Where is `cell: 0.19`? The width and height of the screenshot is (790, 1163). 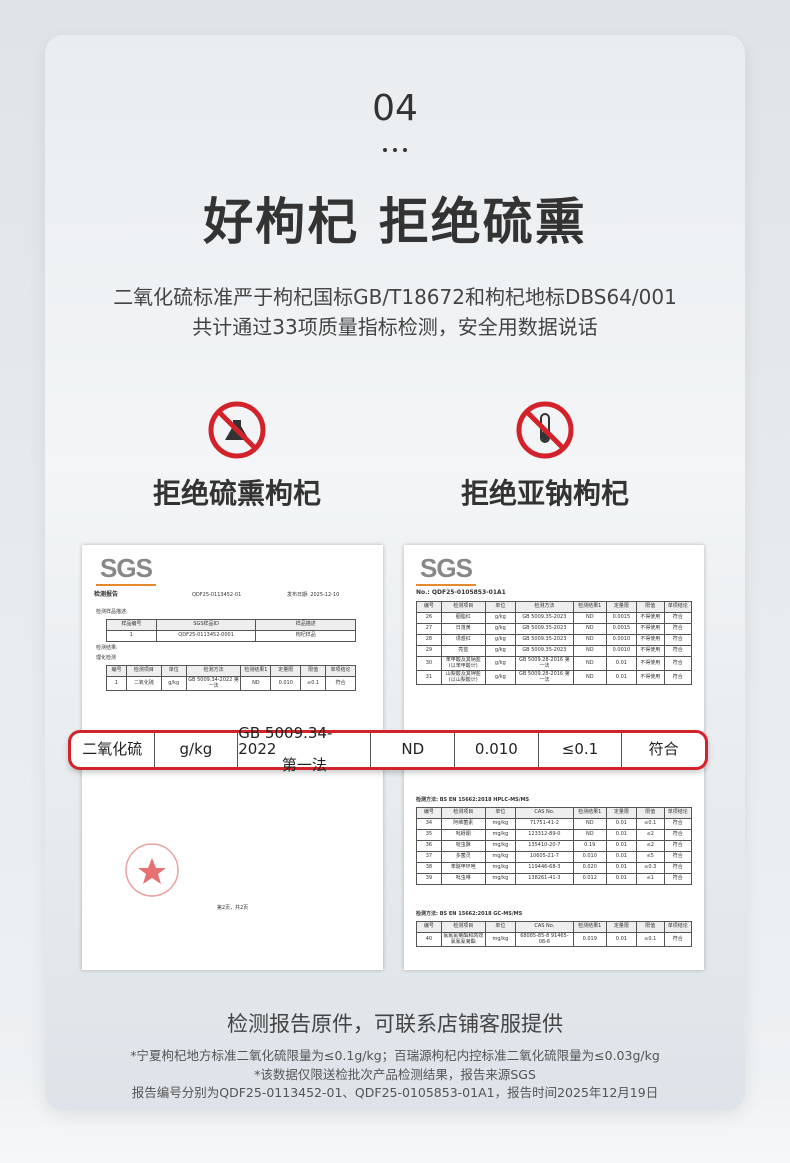
cell: 0.19 is located at coordinates (589, 846).